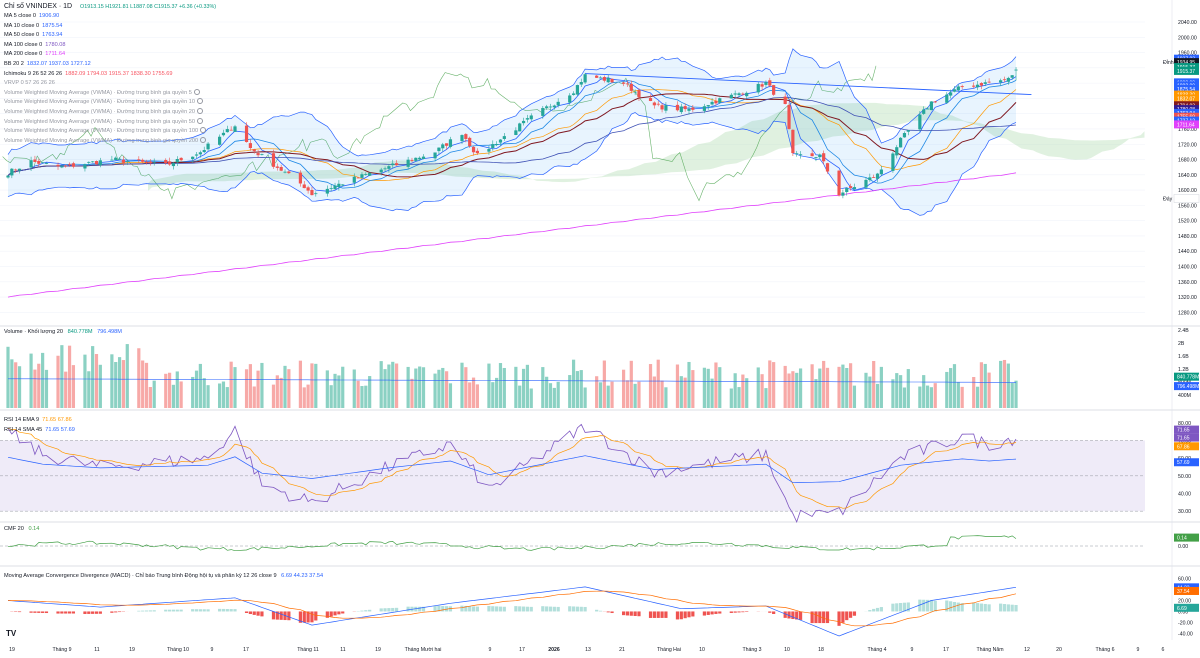 The image size is (1200, 658). I want to click on legend-label: BB 20 2, so click(14, 63).